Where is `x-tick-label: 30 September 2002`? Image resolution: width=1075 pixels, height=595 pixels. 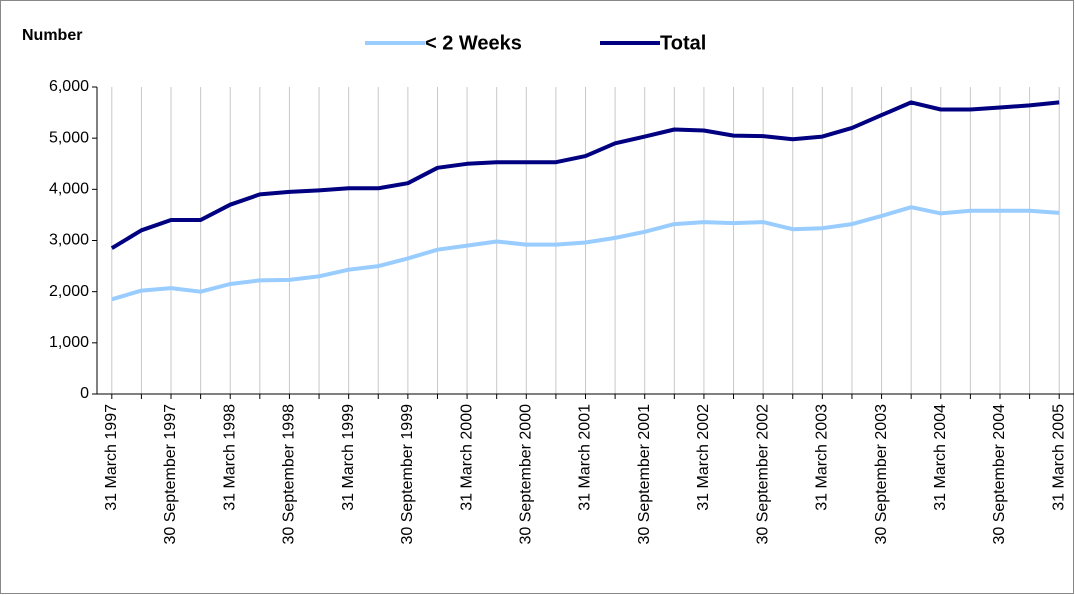 x-tick-label: 30 September 2002 is located at coordinates (762, 474).